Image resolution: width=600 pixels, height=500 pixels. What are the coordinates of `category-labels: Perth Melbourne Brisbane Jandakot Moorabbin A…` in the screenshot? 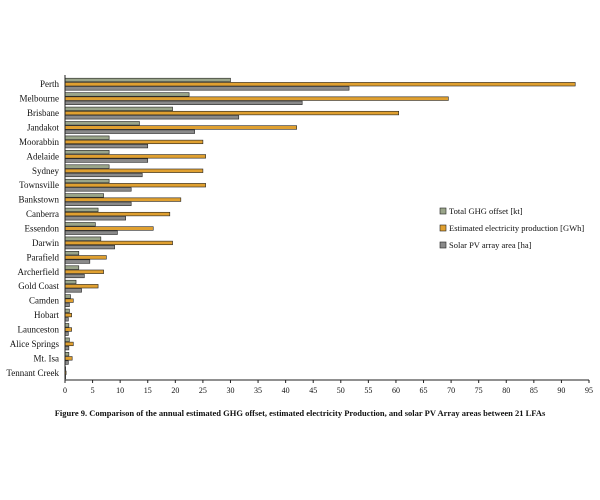 It's located at (32, 228).